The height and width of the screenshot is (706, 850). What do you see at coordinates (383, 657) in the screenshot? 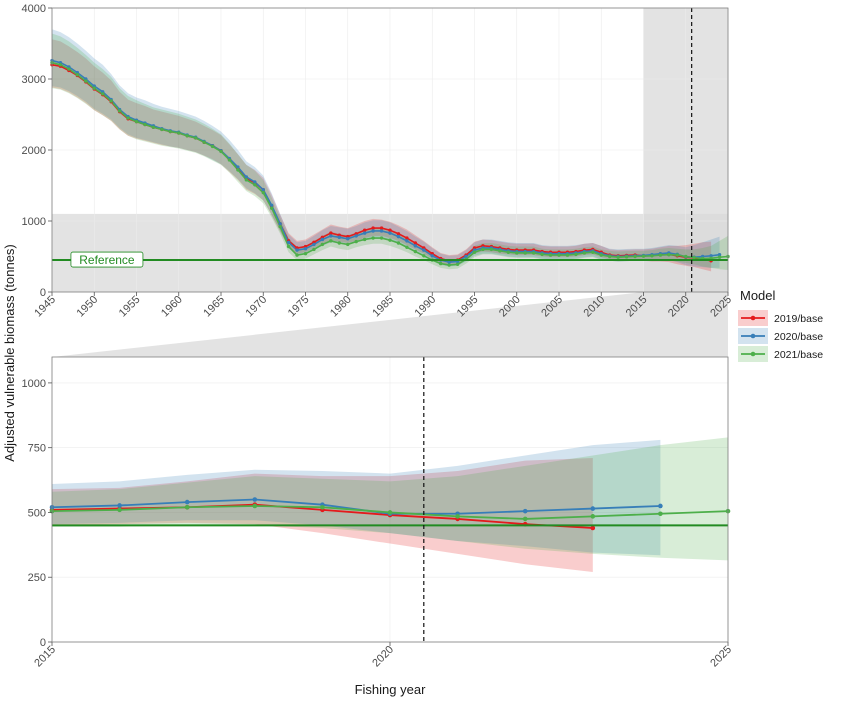
I see `x-tick-label: 2020` at bounding box center [383, 657].